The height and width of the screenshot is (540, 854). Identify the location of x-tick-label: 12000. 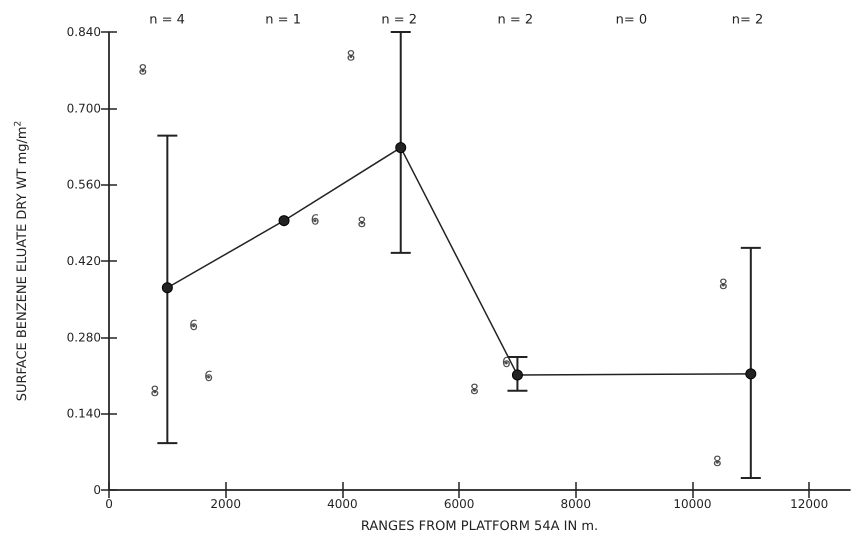
(809, 504).